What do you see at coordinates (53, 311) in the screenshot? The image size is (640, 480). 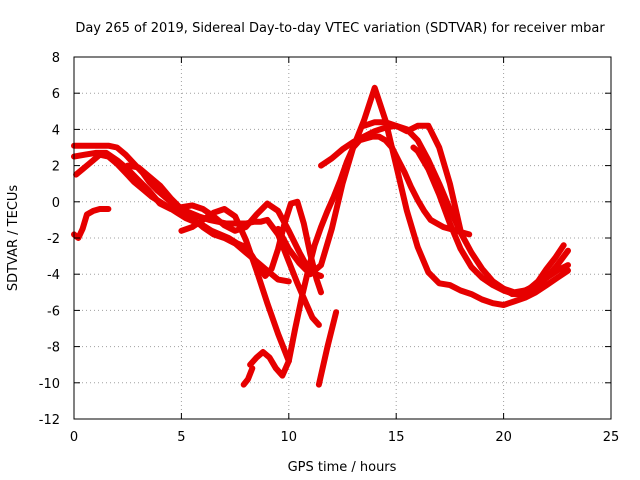 I see `y-tick-label: -6` at bounding box center [53, 311].